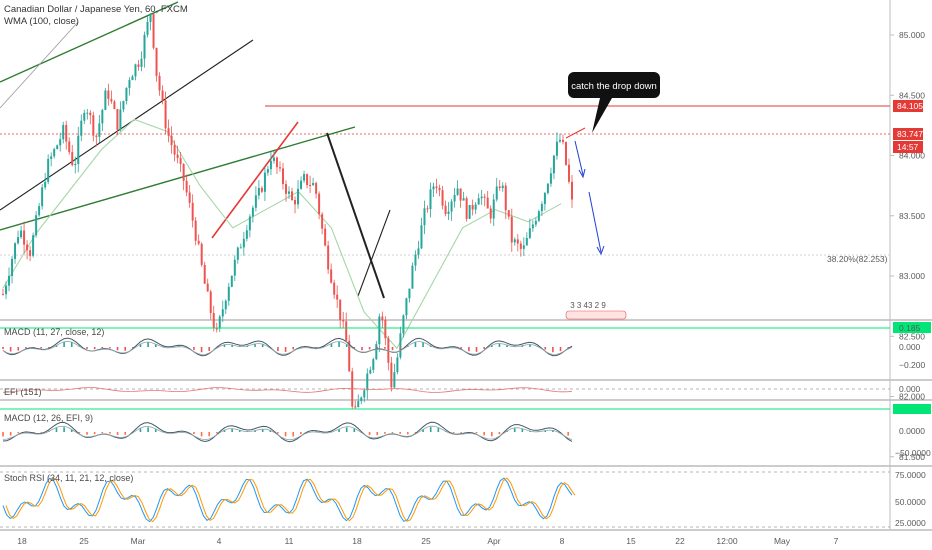 This screenshot has height=550, width=932. What do you see at coordinates (912, 276) in the screenshot?
I see `price-tick-label: 83.000` at bounding box center [912, 276].